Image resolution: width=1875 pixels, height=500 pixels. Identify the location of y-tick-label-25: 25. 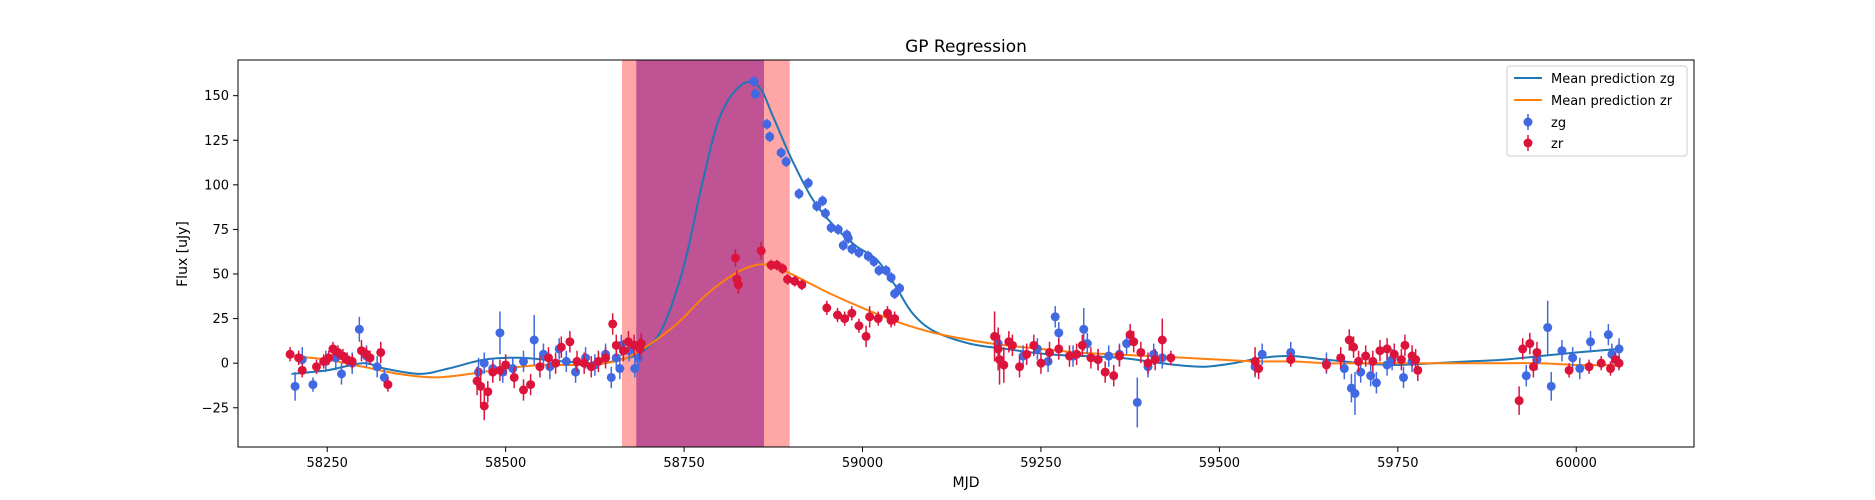
(220, 319).